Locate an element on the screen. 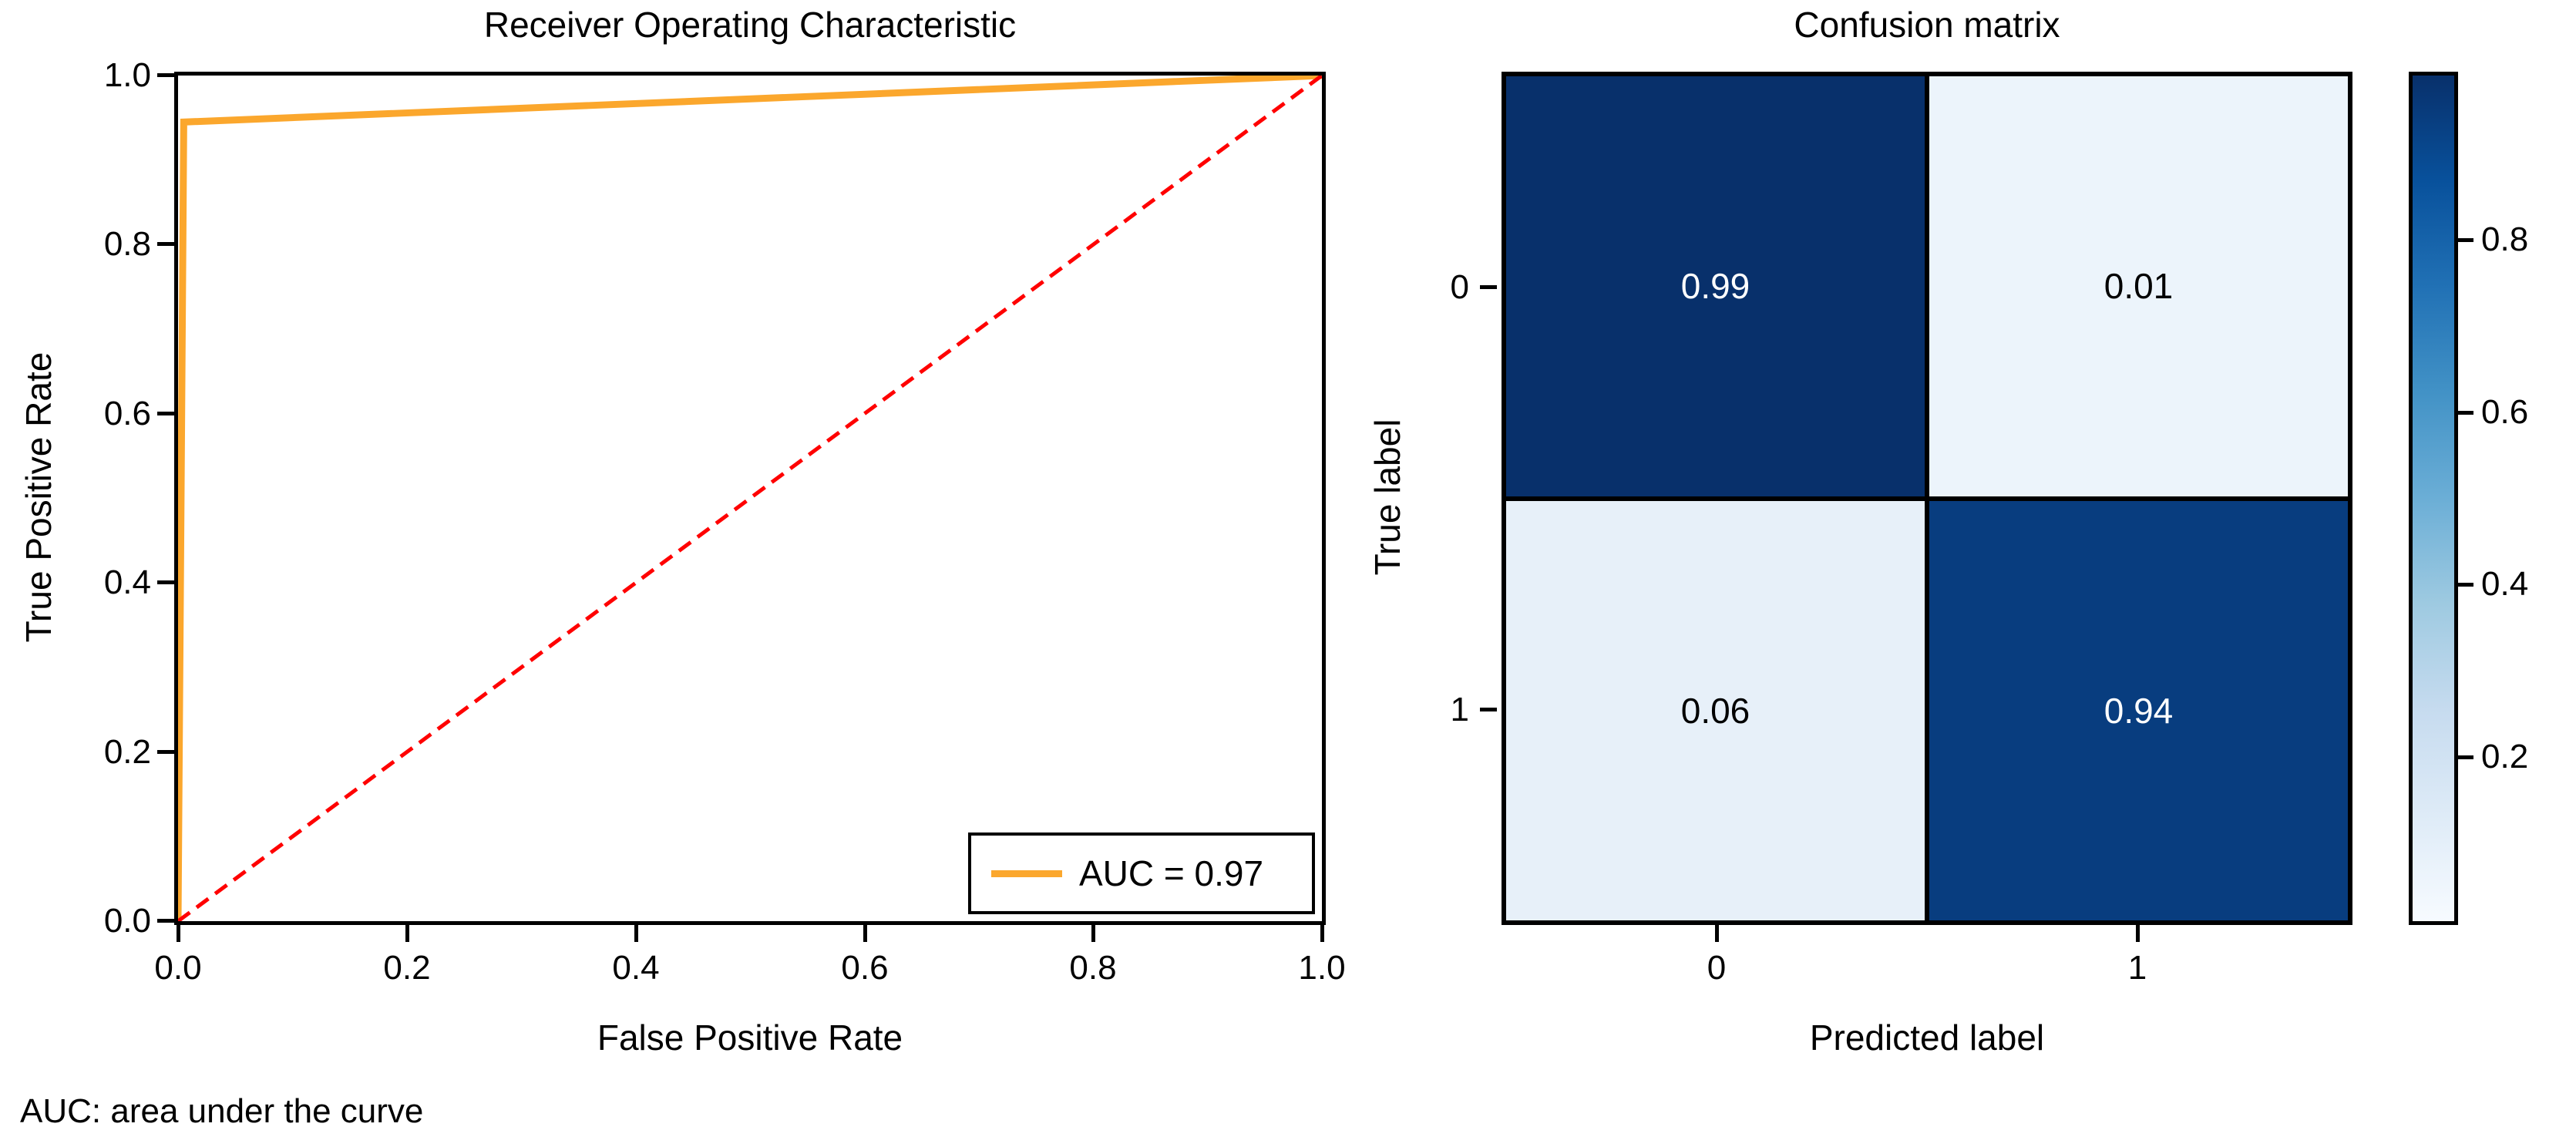 Image resolution: width=2576 pixels, height=1147 pixels. roc-legend: AUC = 0.97 is located at coordinates (1141, 873).